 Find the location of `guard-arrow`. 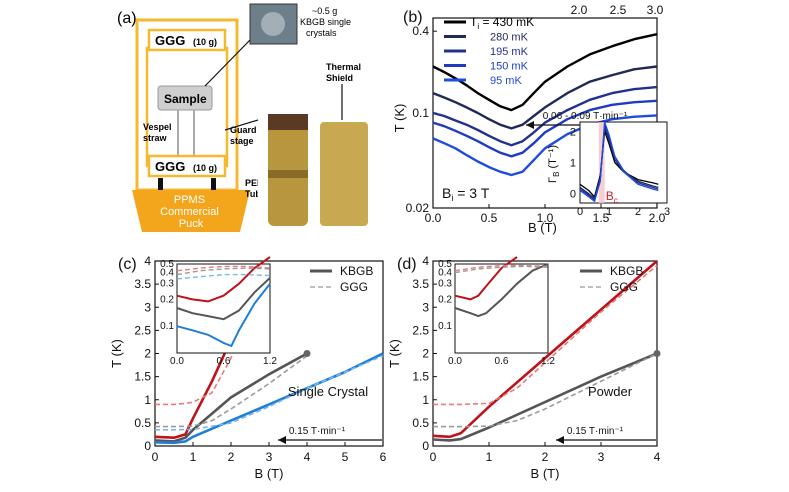

guard-arrow is located at coordinates (241, 125).